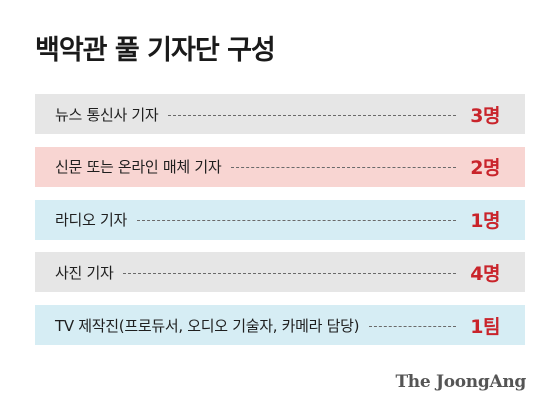 The height and width of the screenshot is (414, 560). Describe the element at coordinates (91, 220) in the screenshot. I see `list-item-label: 라디오 기자` at that location.